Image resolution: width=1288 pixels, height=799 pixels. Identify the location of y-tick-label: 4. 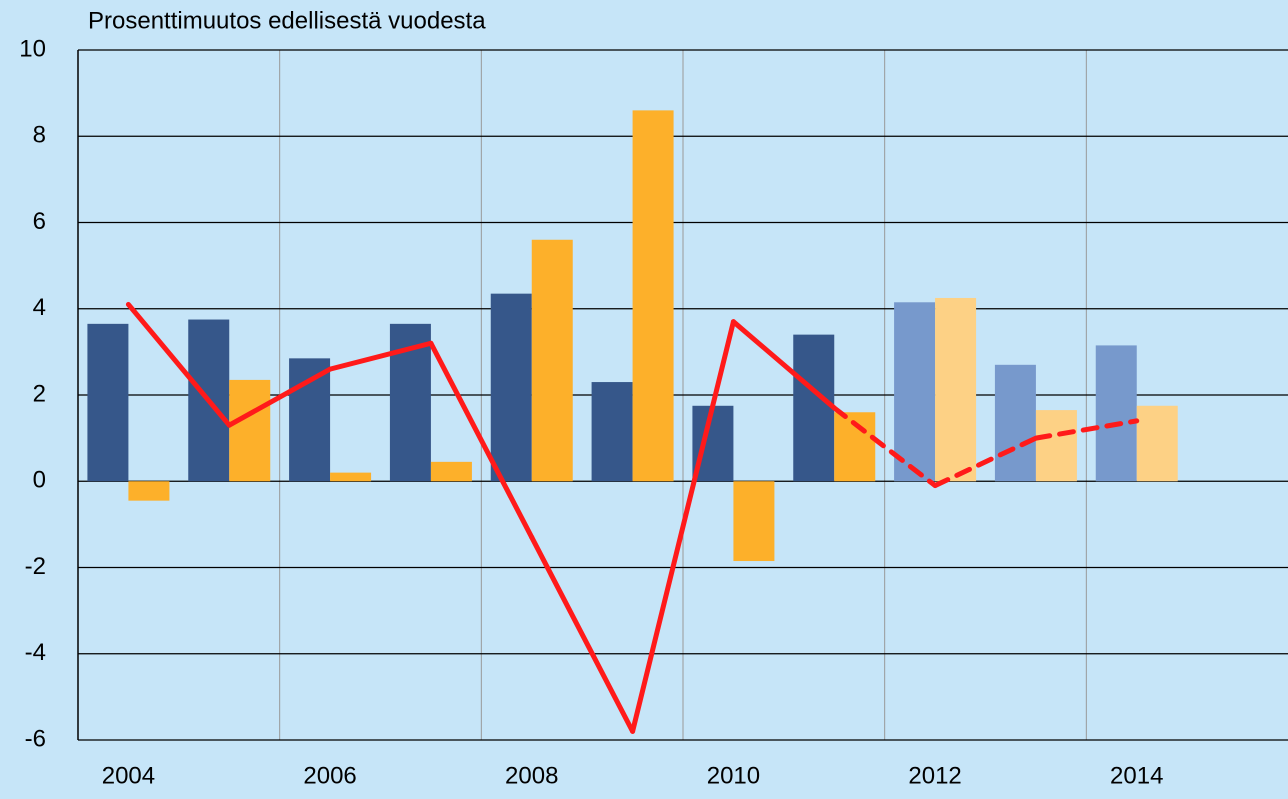
(39, 307).